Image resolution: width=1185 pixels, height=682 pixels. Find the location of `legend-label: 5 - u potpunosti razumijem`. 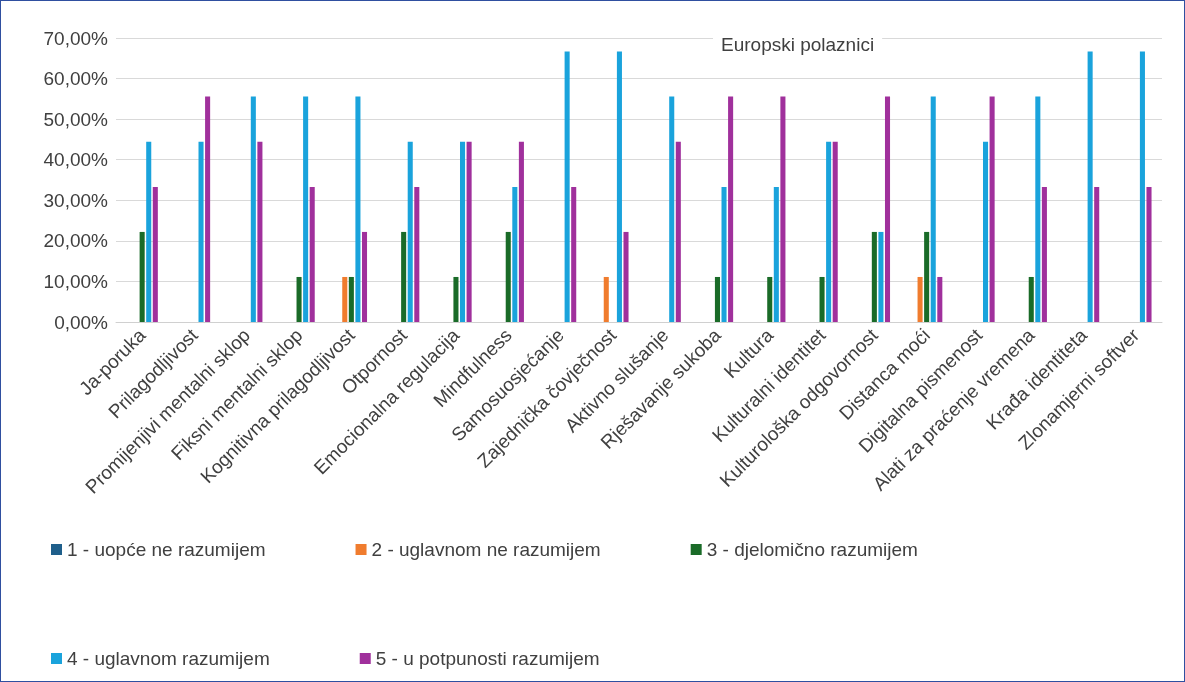

legend-label: 5 - u potpunosti razumijem is located at coordinates (487, 658).